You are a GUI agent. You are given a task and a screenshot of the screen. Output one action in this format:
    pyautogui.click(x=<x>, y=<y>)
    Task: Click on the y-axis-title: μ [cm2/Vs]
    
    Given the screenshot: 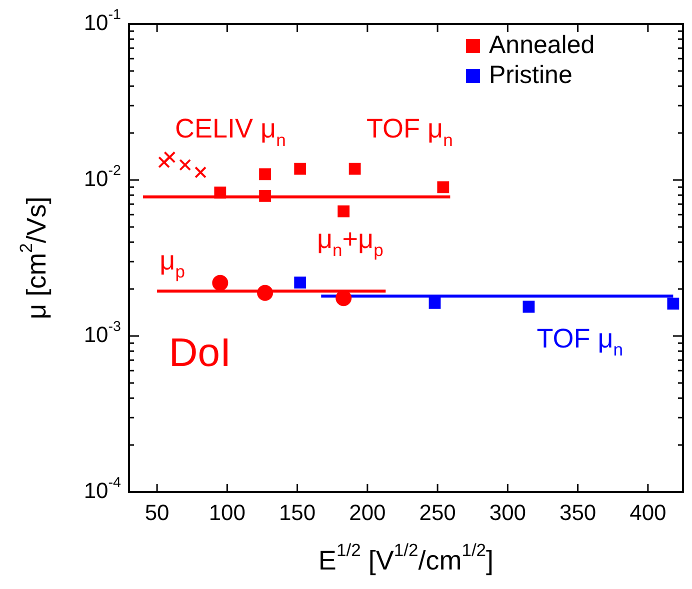 What is the action you would take?
    pyautogui.click(x=34, y=258)
    